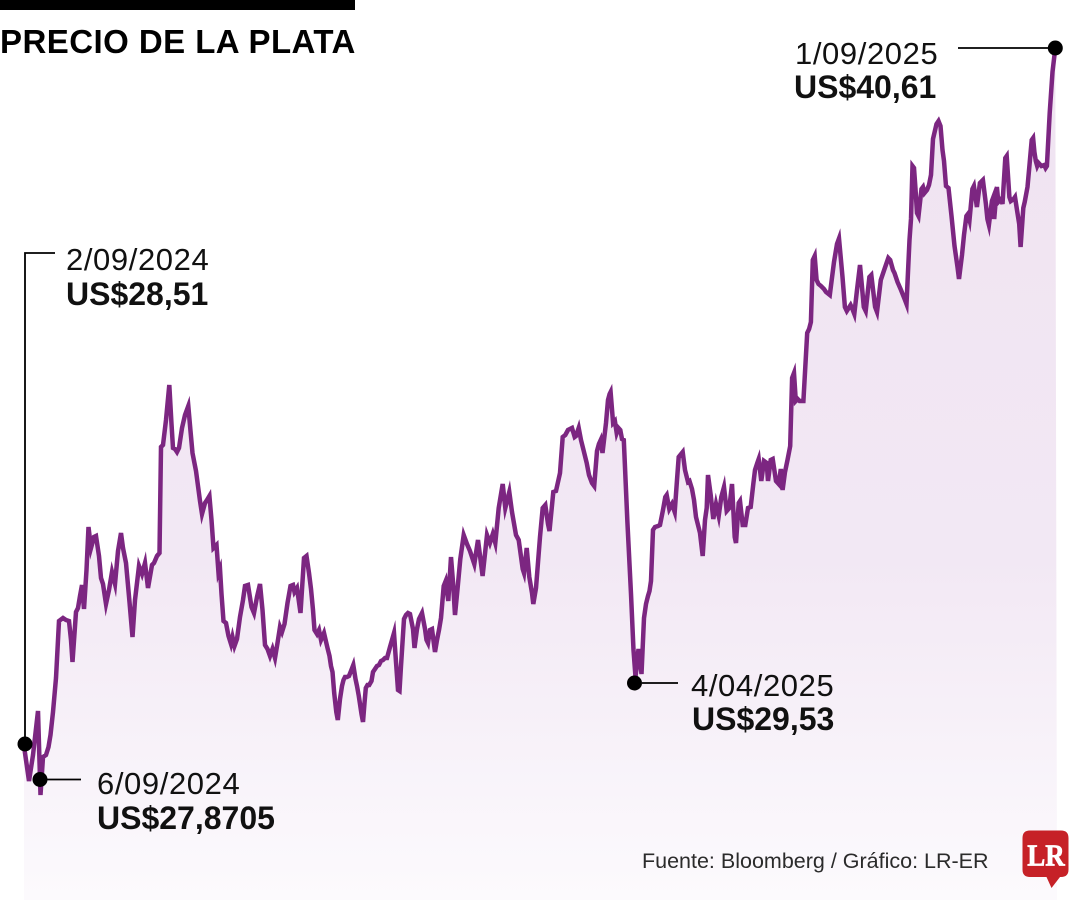 Image resolution: width=1080 pixels, height=900 pixels. Describe the element at coordinates (137, 294) in the screenshot. I see `svg-text: US$28,51` at that location.